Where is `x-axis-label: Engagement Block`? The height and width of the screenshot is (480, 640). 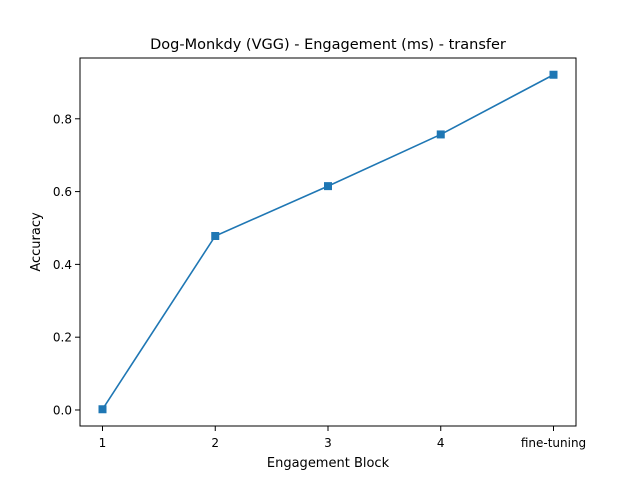
x-axis-label: Engagement Block is located at coordinates (328, 463).